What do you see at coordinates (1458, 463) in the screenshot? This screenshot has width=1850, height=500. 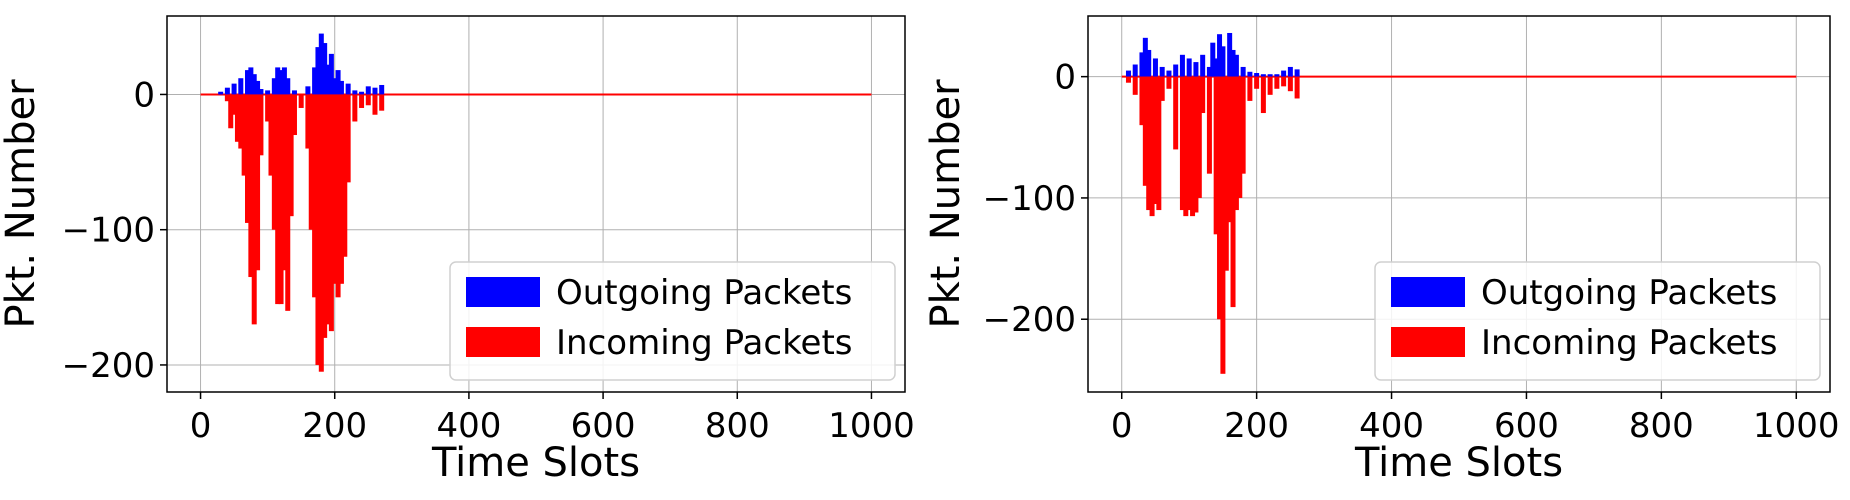 I see `x-axis-label: Time Slots` at bounding box center [1458, 463].